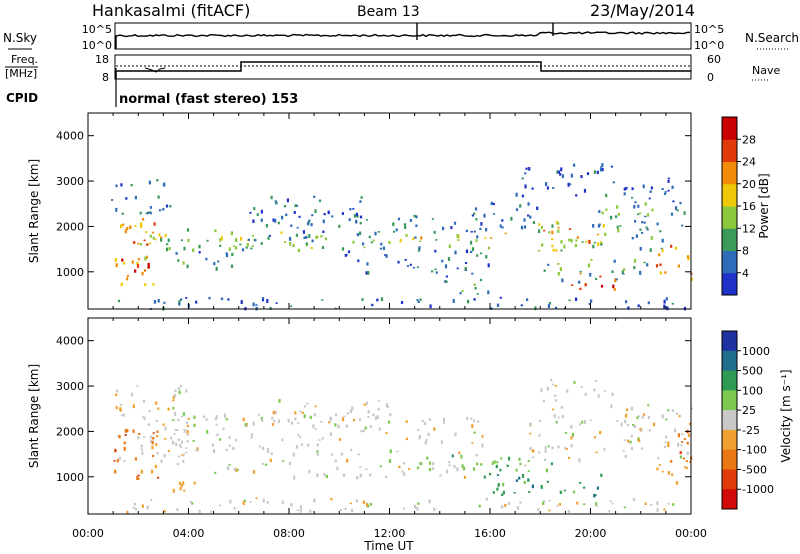  I want to click on cpid-label: CPID, so click(22, 98).